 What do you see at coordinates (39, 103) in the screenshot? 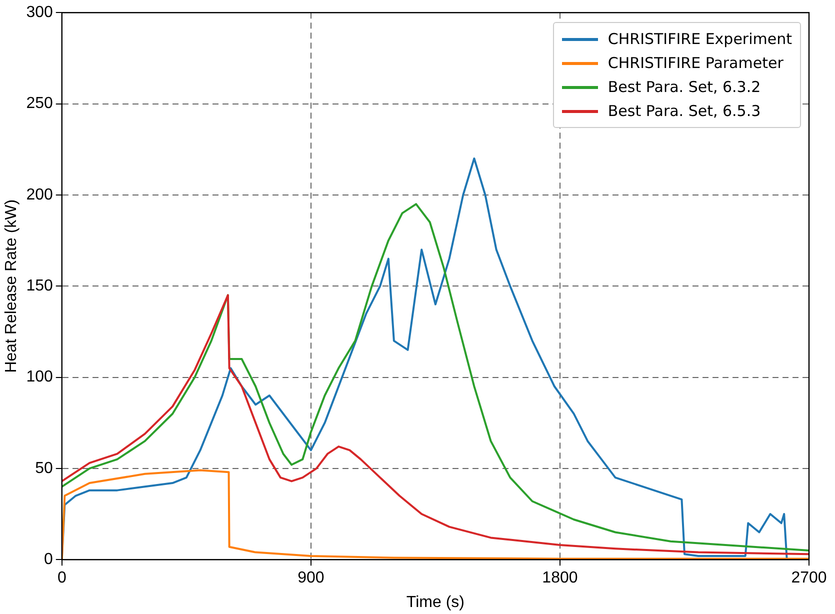
I see `y-tick-label: 250` at bounding box center [39, 103].